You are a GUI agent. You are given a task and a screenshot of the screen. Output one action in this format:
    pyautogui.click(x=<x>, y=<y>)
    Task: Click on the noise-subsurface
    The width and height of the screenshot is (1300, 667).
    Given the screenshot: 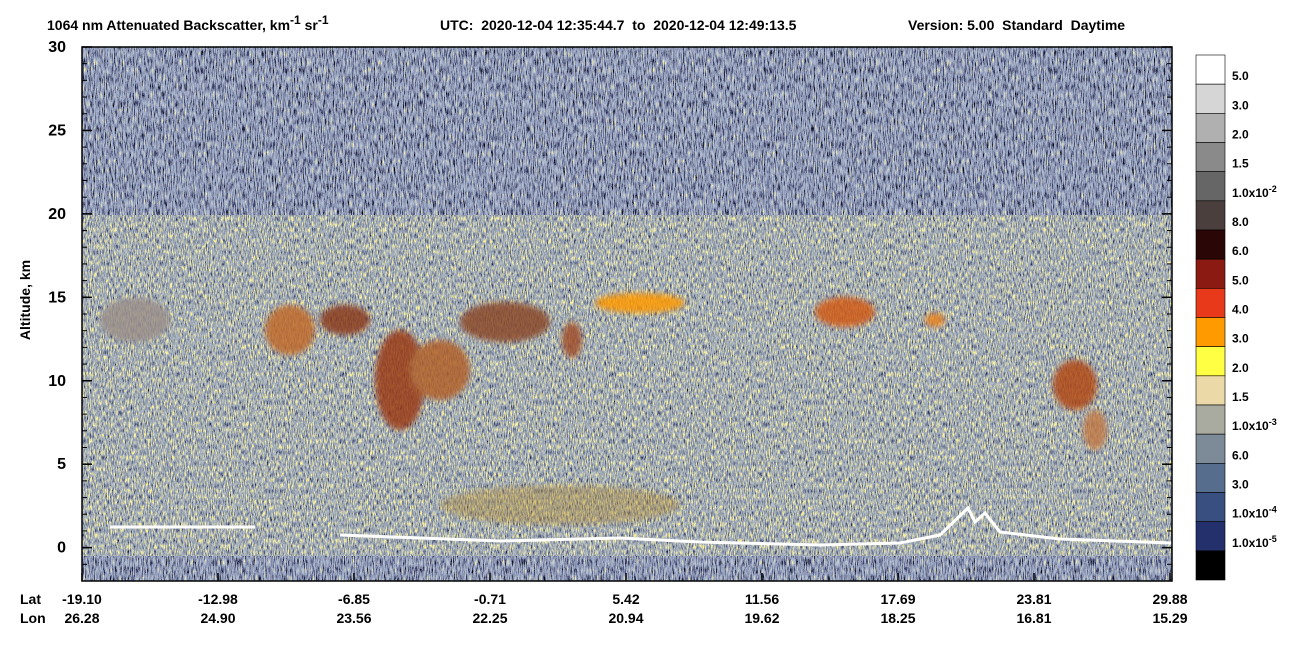 What is the action you would take?
    pyautogui.click(x=627, y=568)
    